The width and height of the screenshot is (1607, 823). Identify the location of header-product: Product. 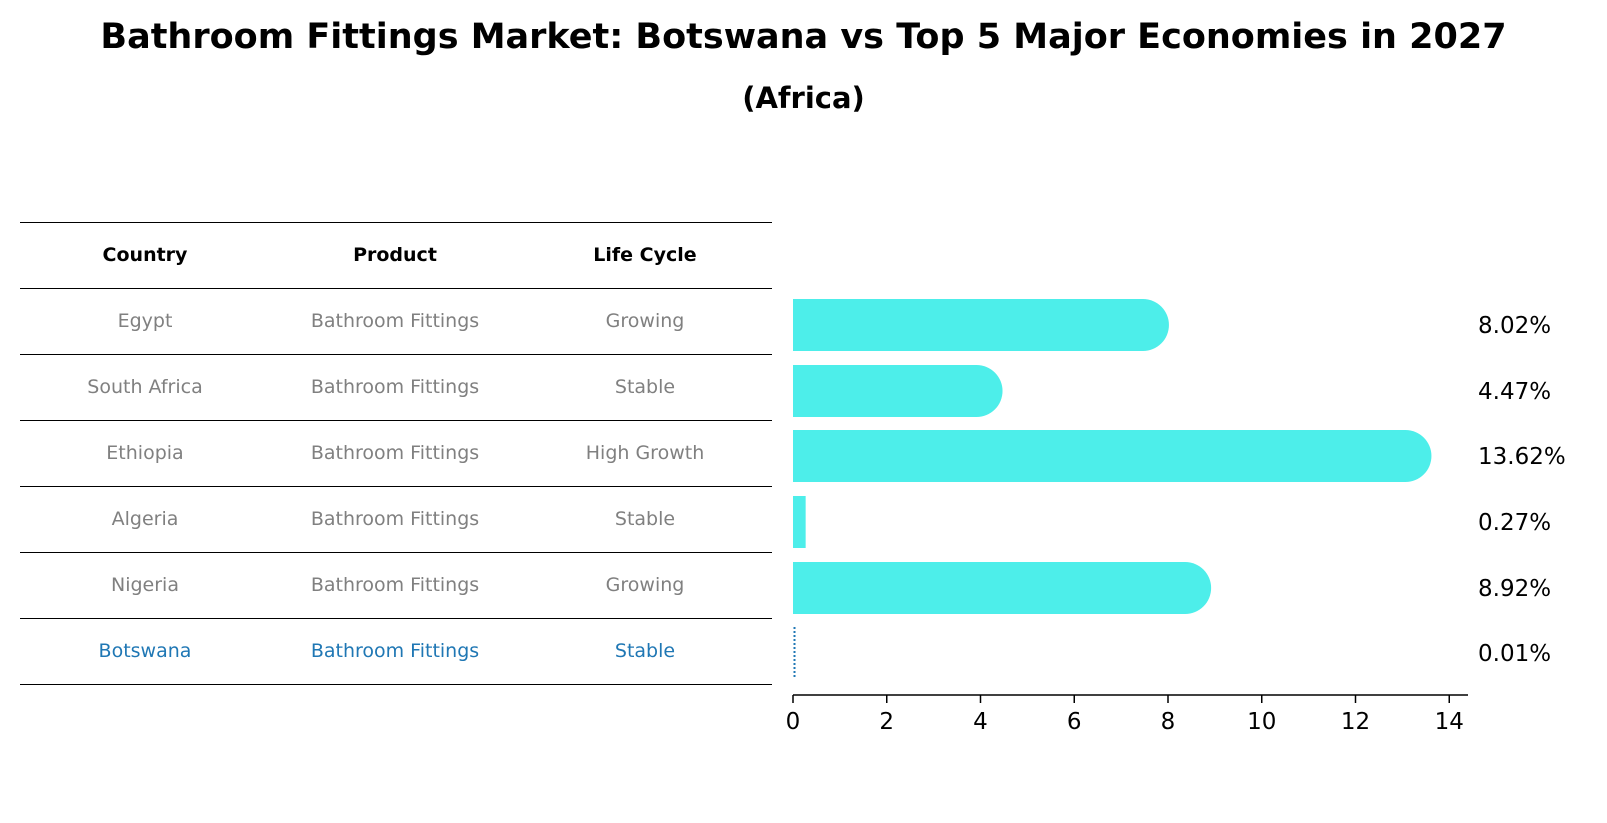
(395, 255).